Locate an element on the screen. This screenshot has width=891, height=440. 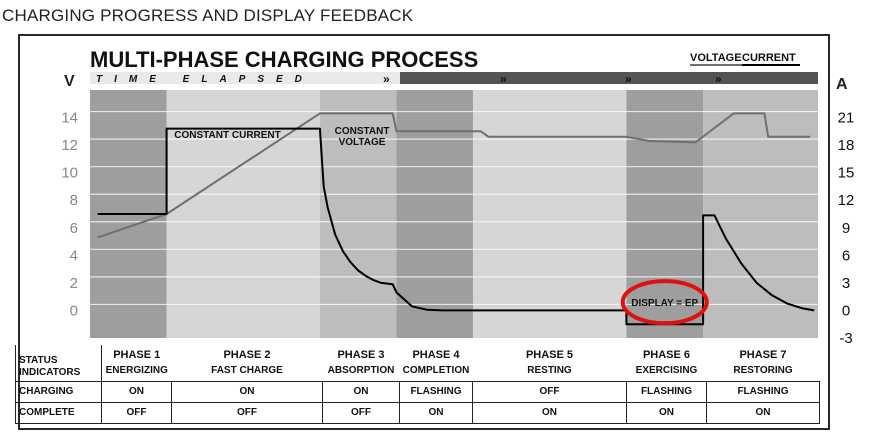
right-tick-label: 0 is located at coordinates (846, 310).